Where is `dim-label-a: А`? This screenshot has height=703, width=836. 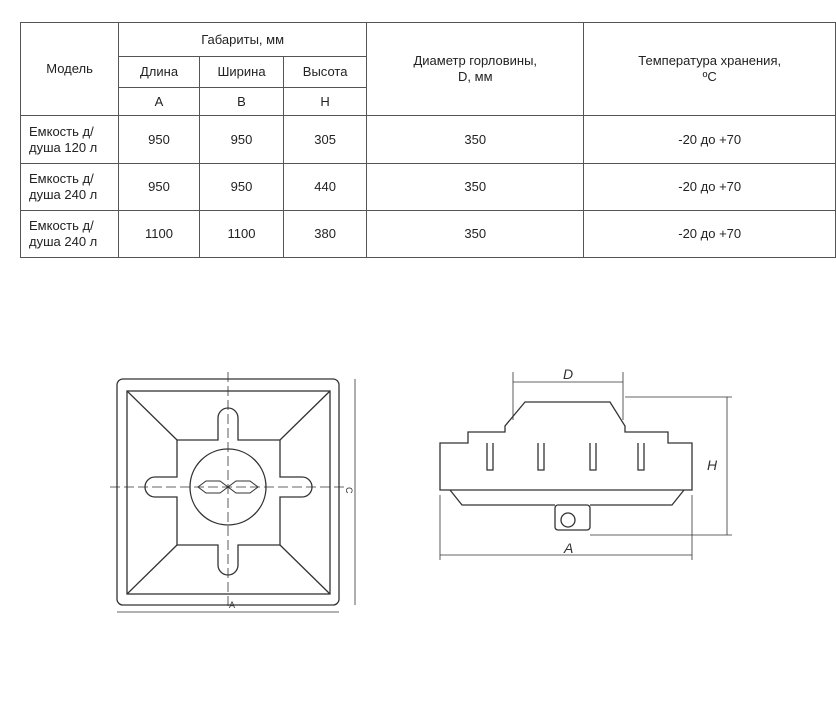
dim-label-a: А is located at coordinates (232, 605).